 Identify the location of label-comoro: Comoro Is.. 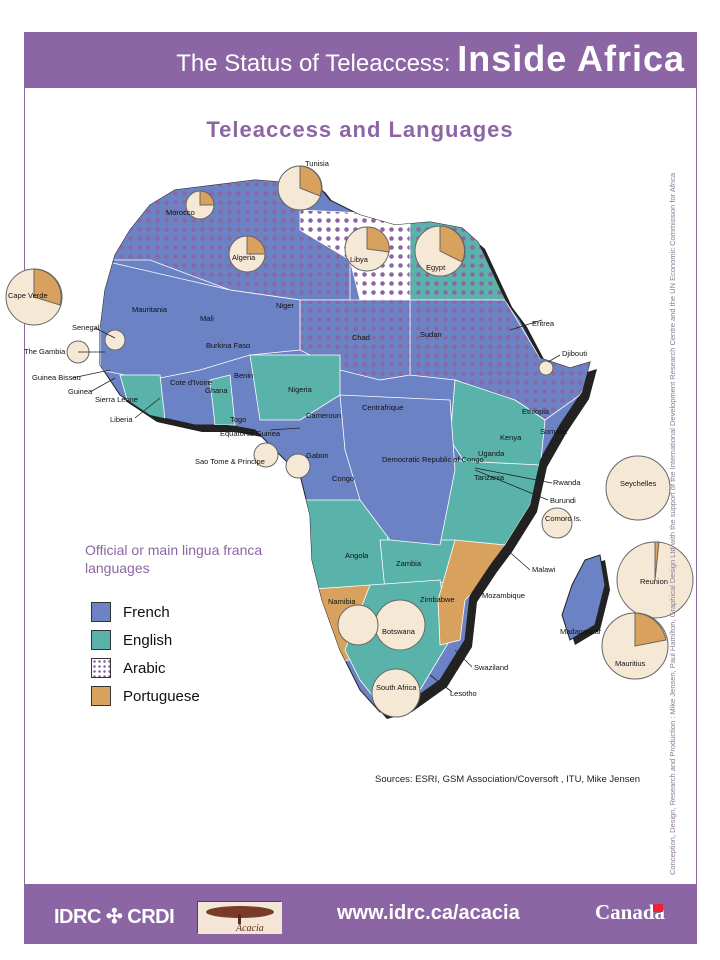
(563, 518).